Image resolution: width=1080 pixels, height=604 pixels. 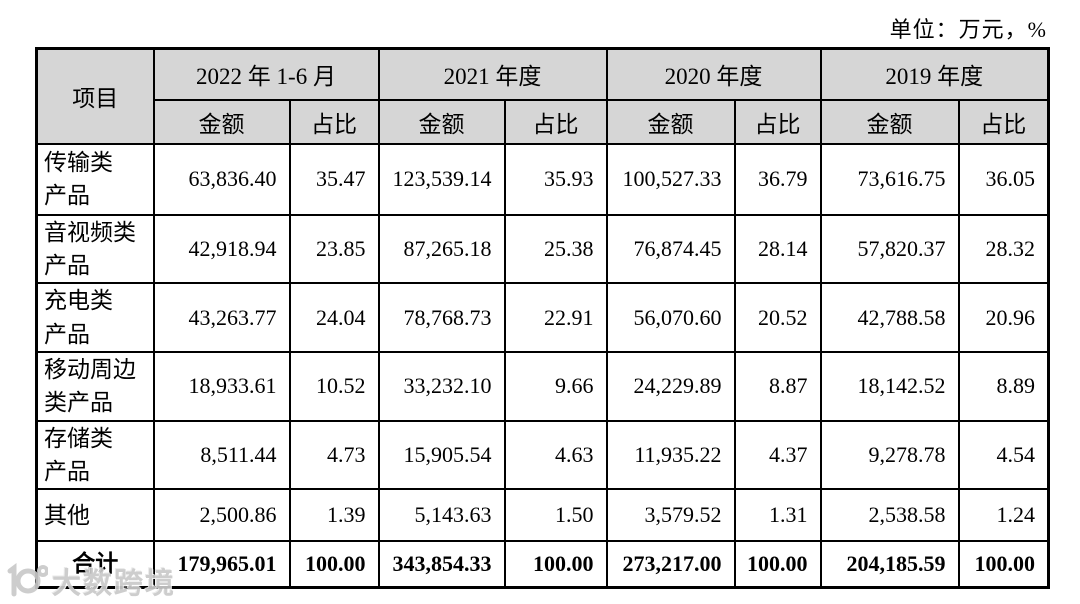 What do you see at coordinates (95, 386) in the screenshot?
I see `row-label: 移动周边 类产品` at bounding box center [95, 386].